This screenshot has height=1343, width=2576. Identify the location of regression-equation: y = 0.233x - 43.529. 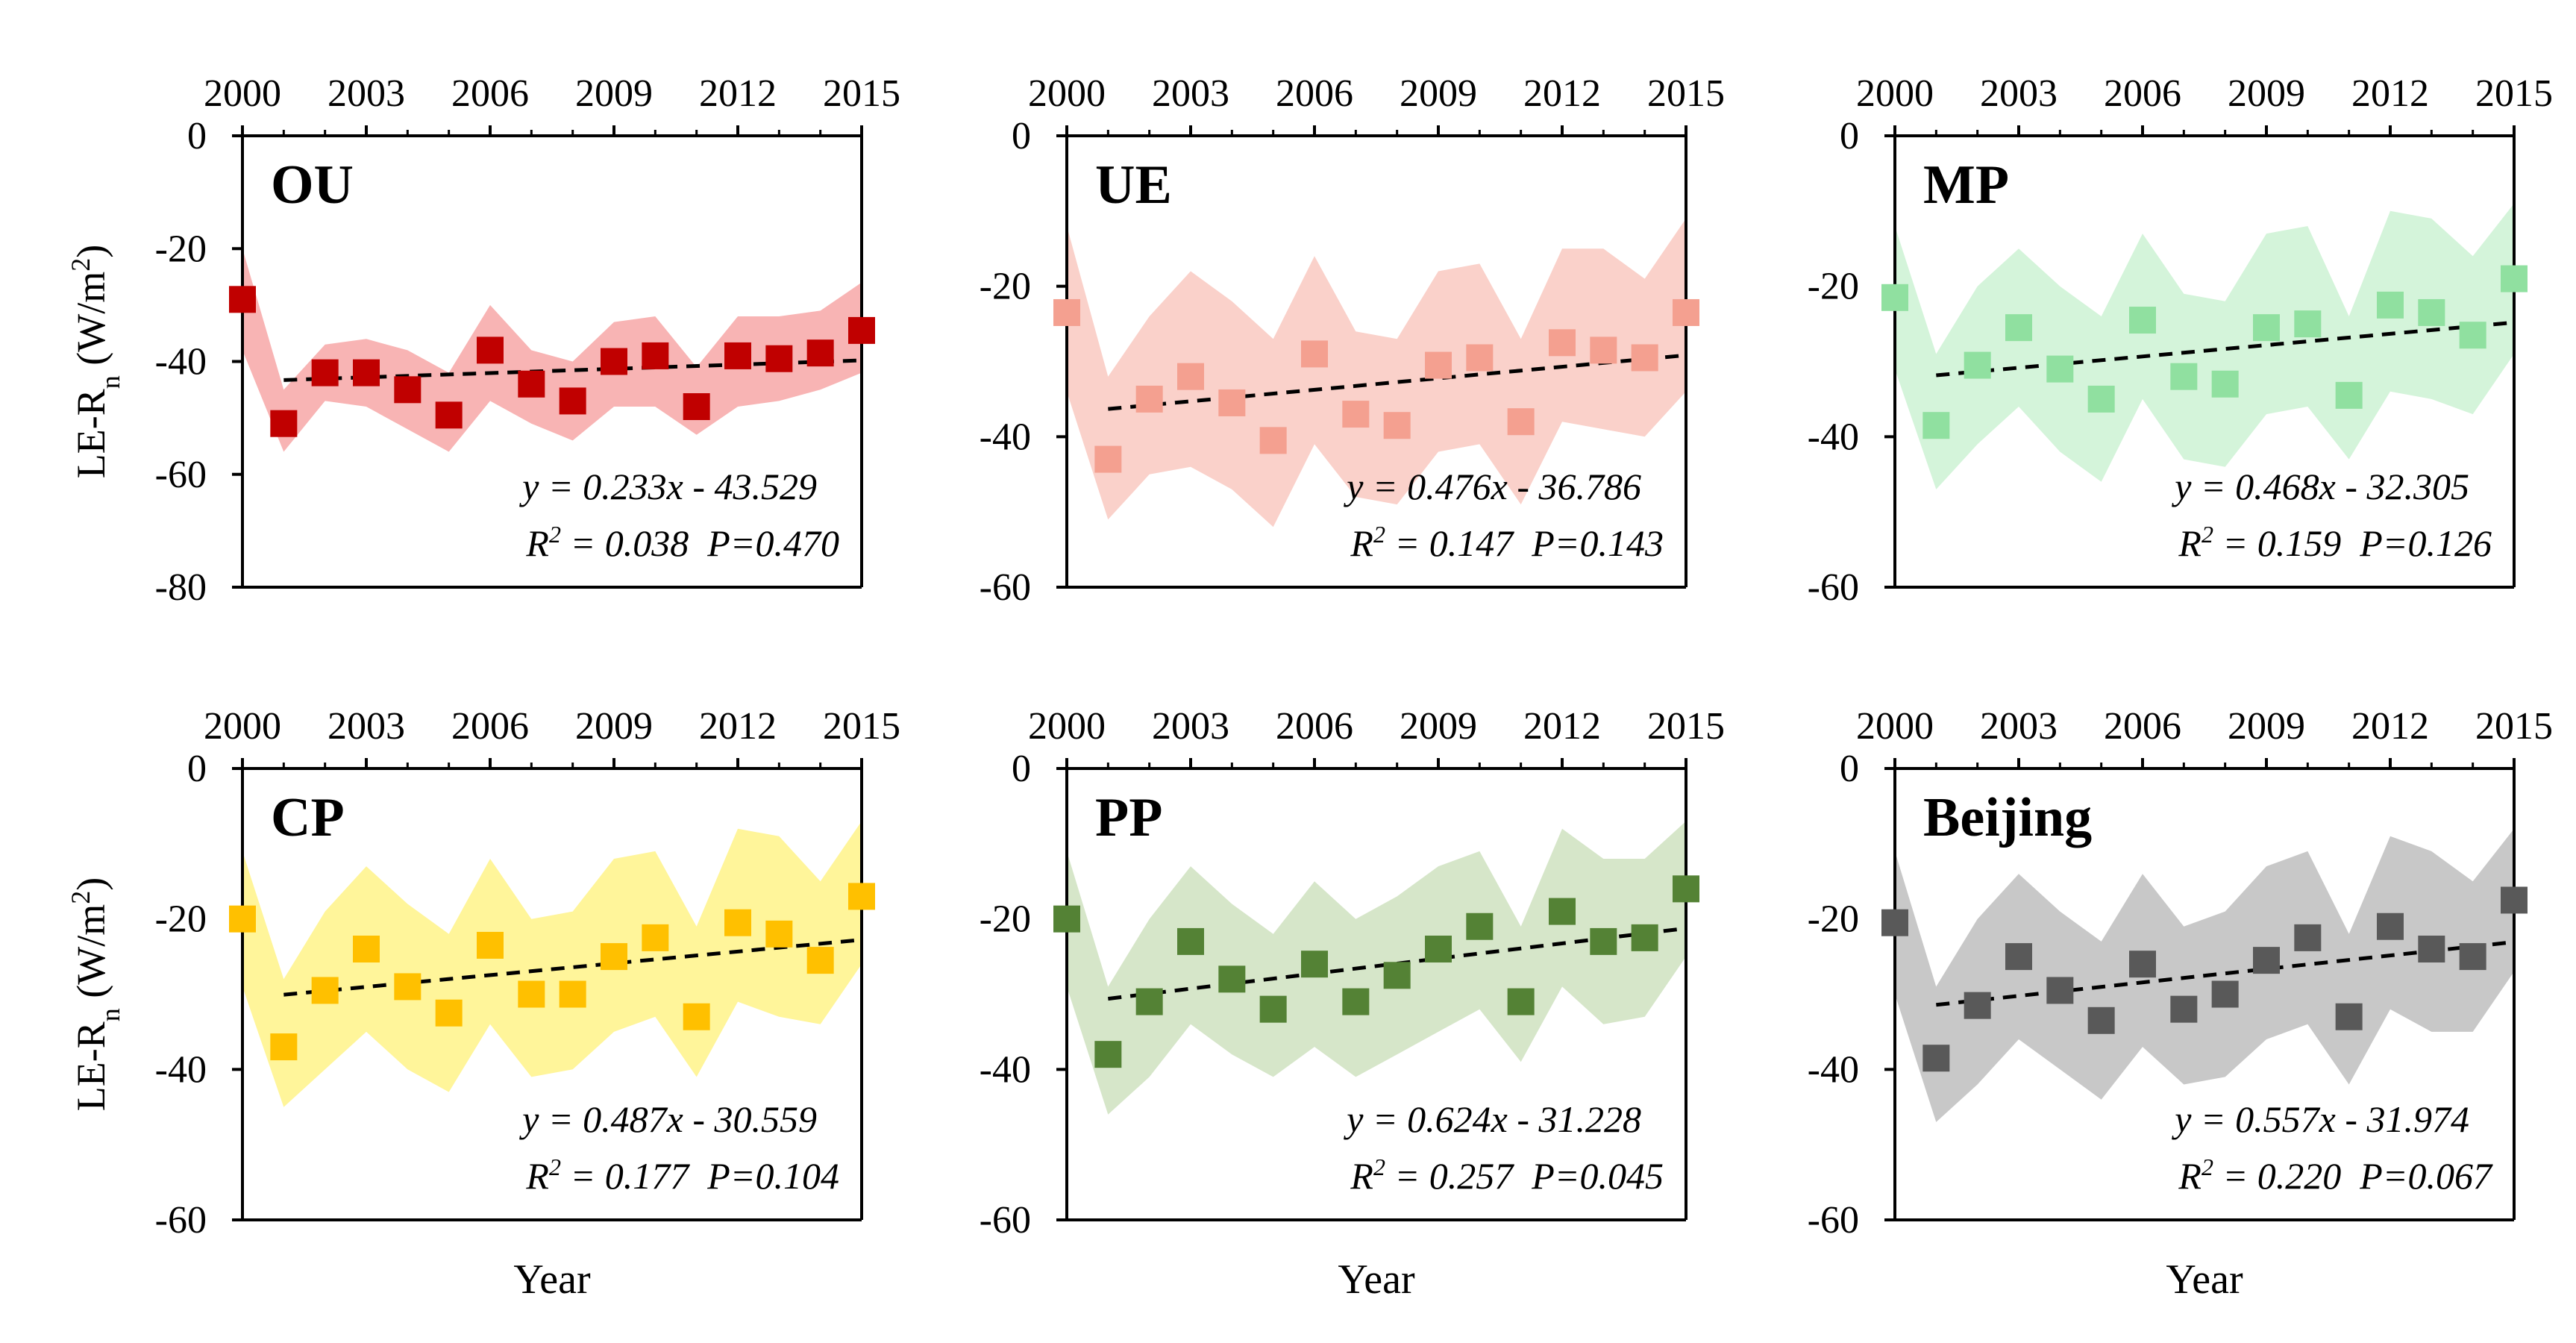
(667, 486).